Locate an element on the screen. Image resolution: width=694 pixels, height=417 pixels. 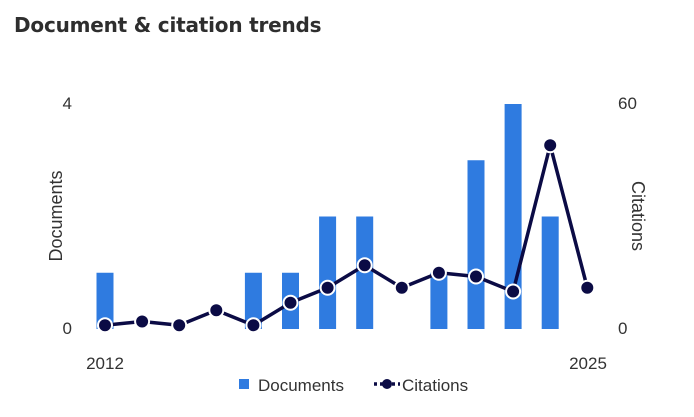
citations-point-2018 is located at coordinates (327, 287).